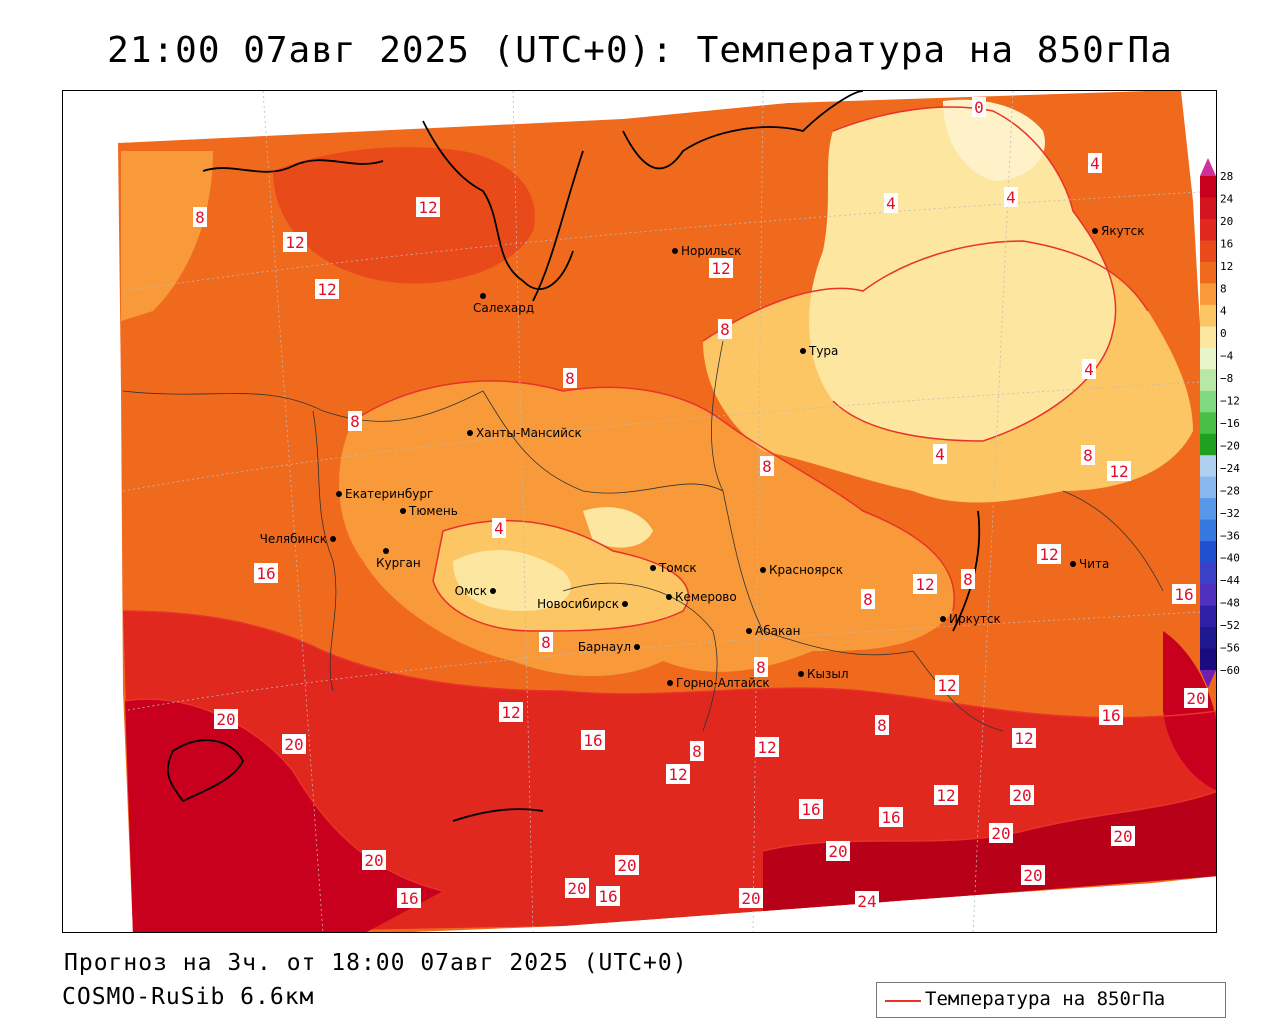 This screenshot has height=1024, width=1280. Describe the element at coordinates (433, 511) in the screenshot. I see `city-label: Тюмень` at that location.